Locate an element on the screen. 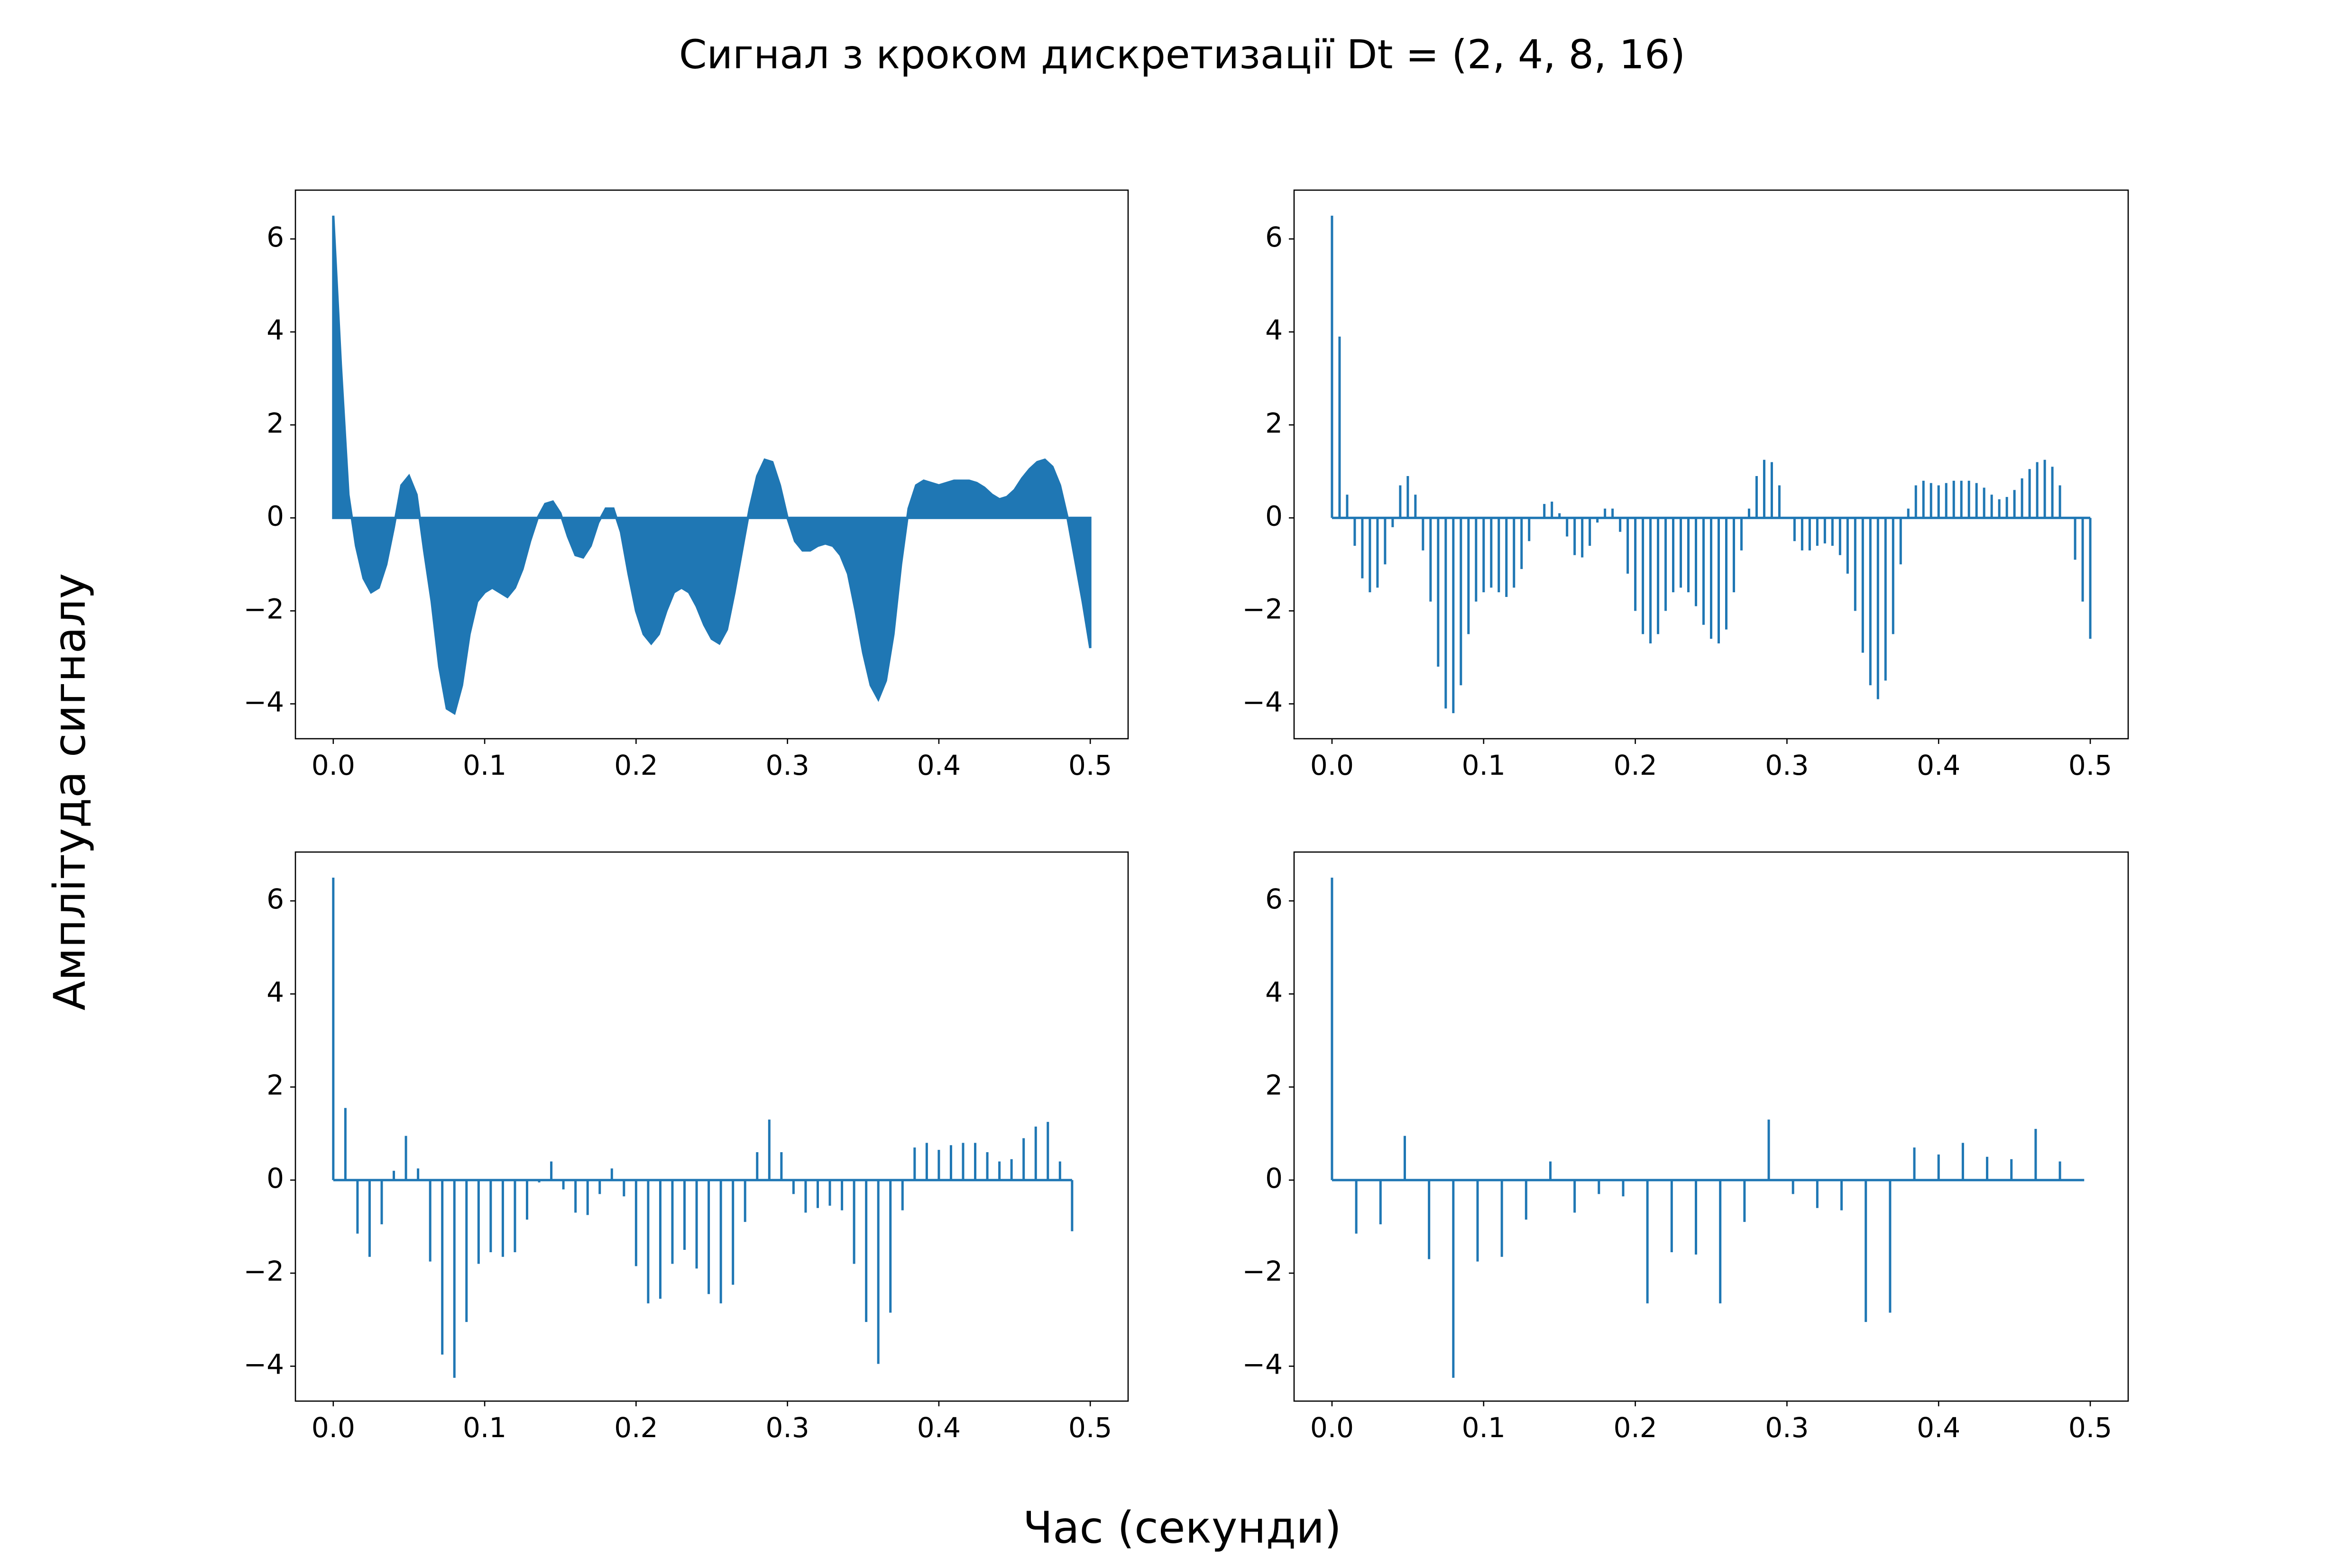  y-axis-label: Амплітуда сигналу is located at coordinates (69, 792).